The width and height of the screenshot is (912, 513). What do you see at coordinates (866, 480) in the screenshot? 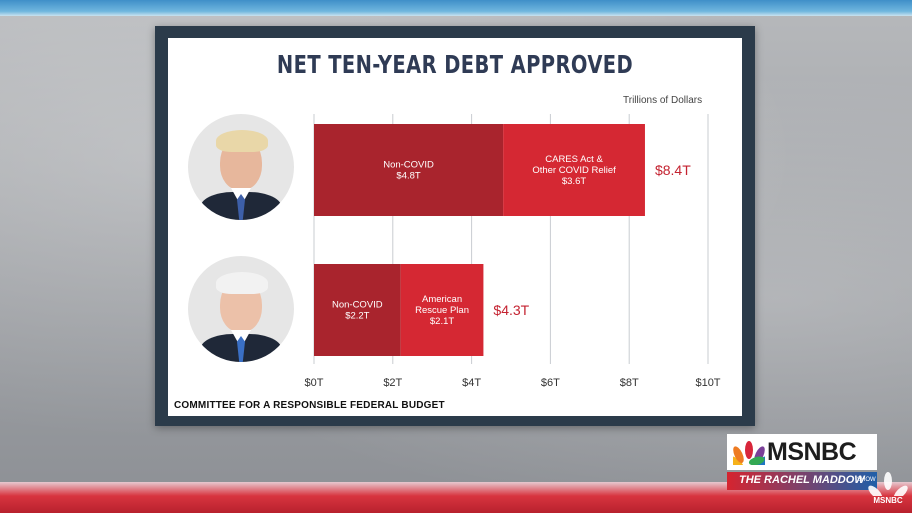
I see `show-suffix: SHOW` at bounding box center [866, 480].